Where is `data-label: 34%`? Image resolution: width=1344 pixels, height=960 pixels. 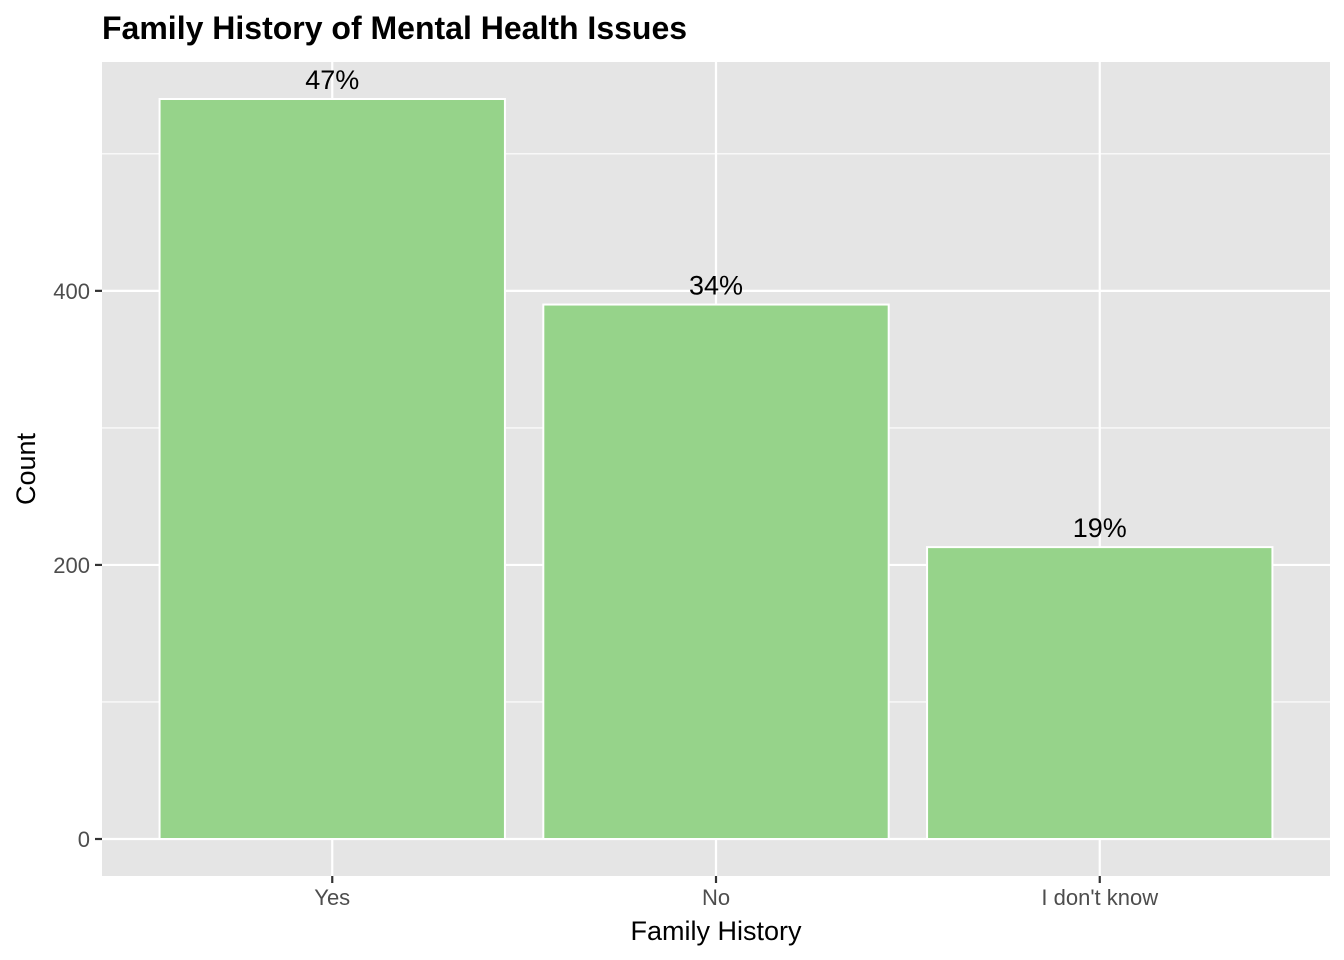
data-label: 34% is located at coordinates (716, 286).